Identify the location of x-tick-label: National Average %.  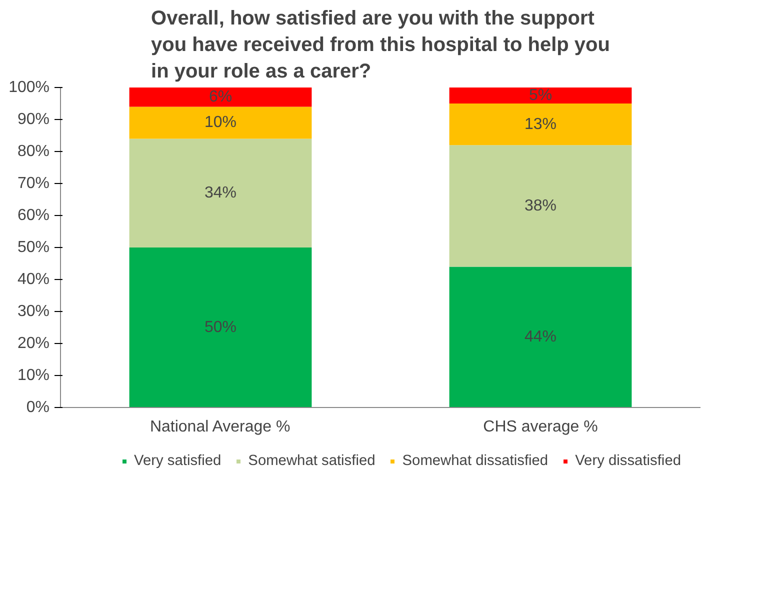
(220, 427).